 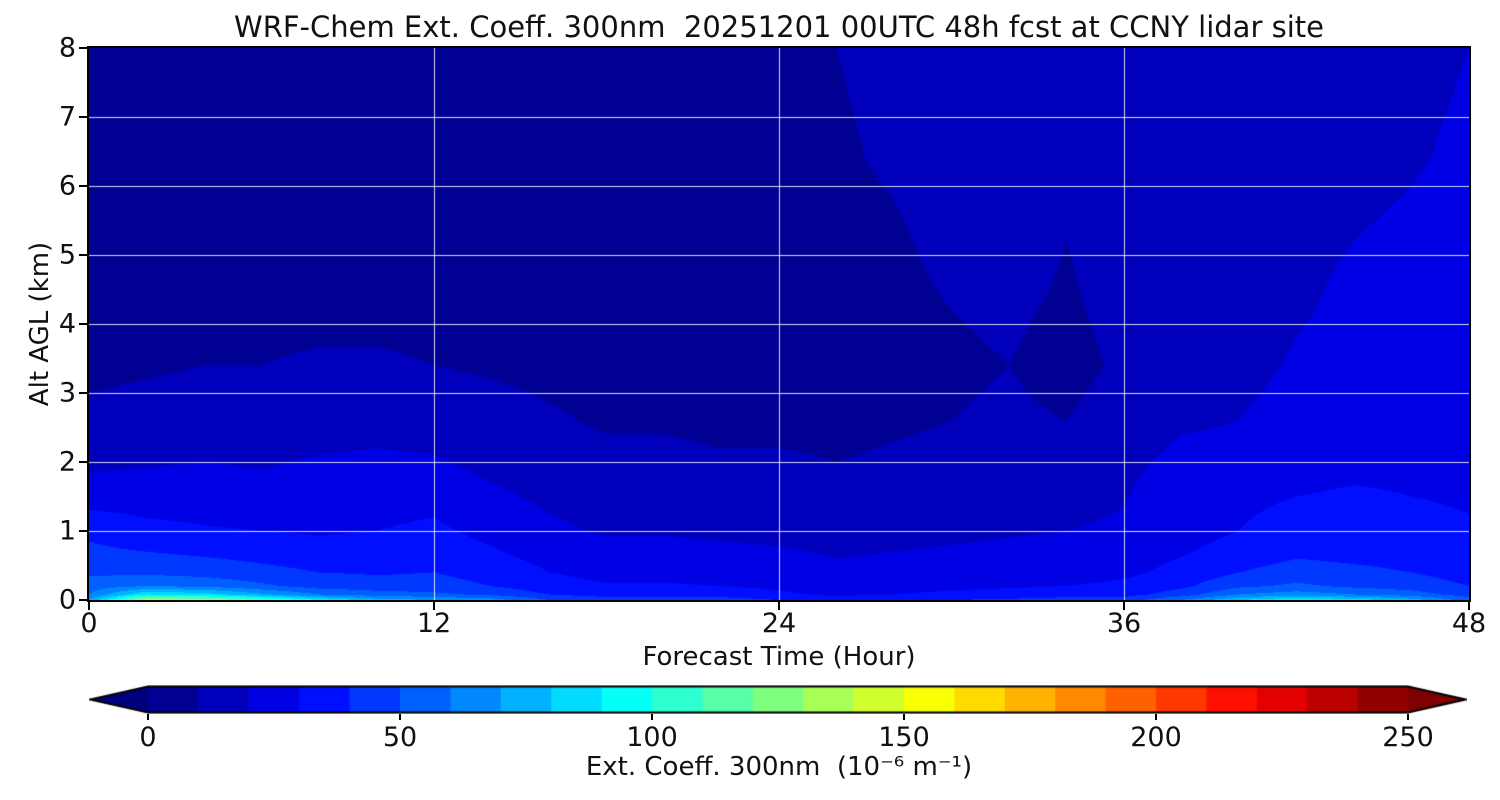 I want to click on x-axis-label: Forecast Time (Hour), so click(x=779, y=657).